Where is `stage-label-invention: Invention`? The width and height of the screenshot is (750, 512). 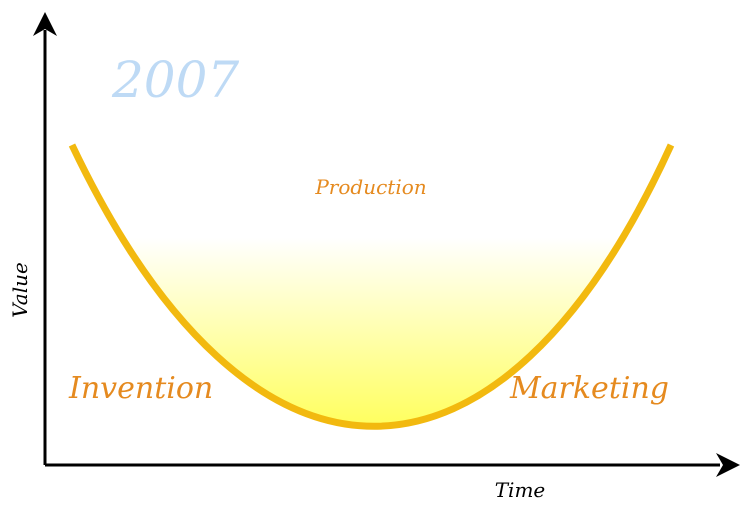 stage-label-invention: Invention is located at coordinates (140, 388).